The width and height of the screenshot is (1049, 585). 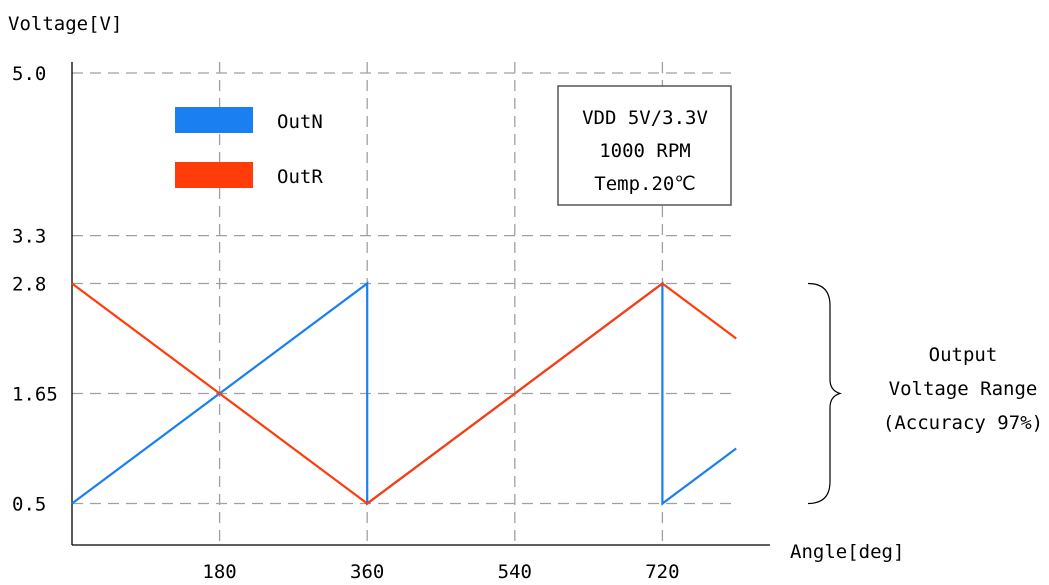 I want to click on x-tick-label: 540, so click(x=515, y=572).